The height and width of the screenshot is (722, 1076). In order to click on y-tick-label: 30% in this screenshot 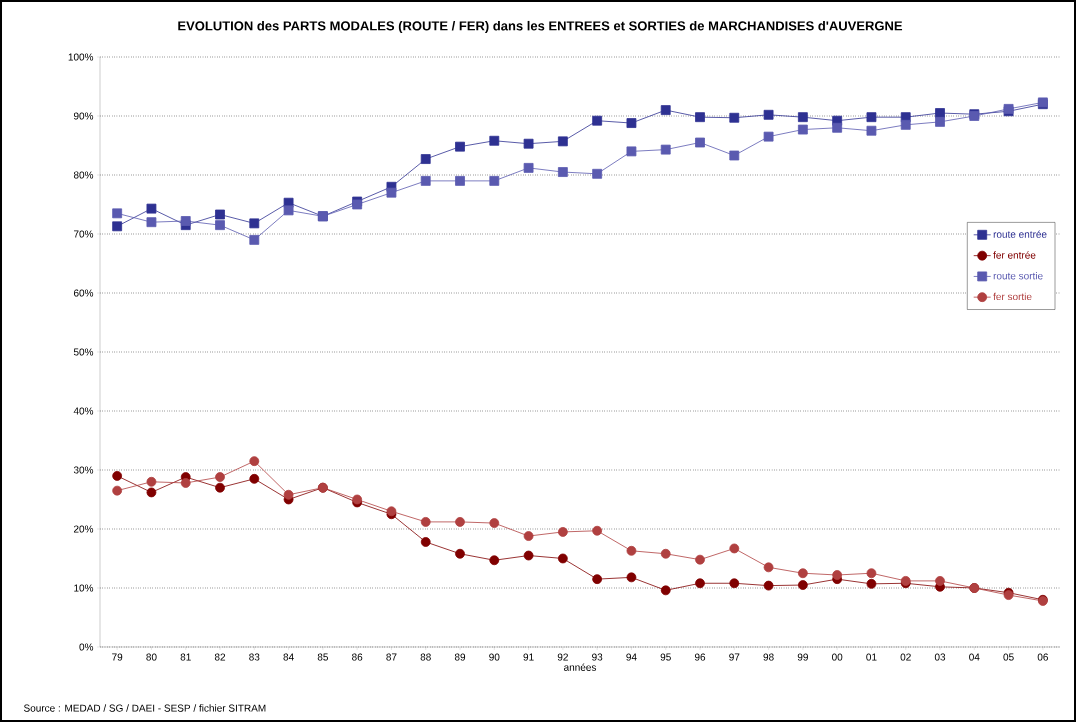, I will do `click(83, 470)`.